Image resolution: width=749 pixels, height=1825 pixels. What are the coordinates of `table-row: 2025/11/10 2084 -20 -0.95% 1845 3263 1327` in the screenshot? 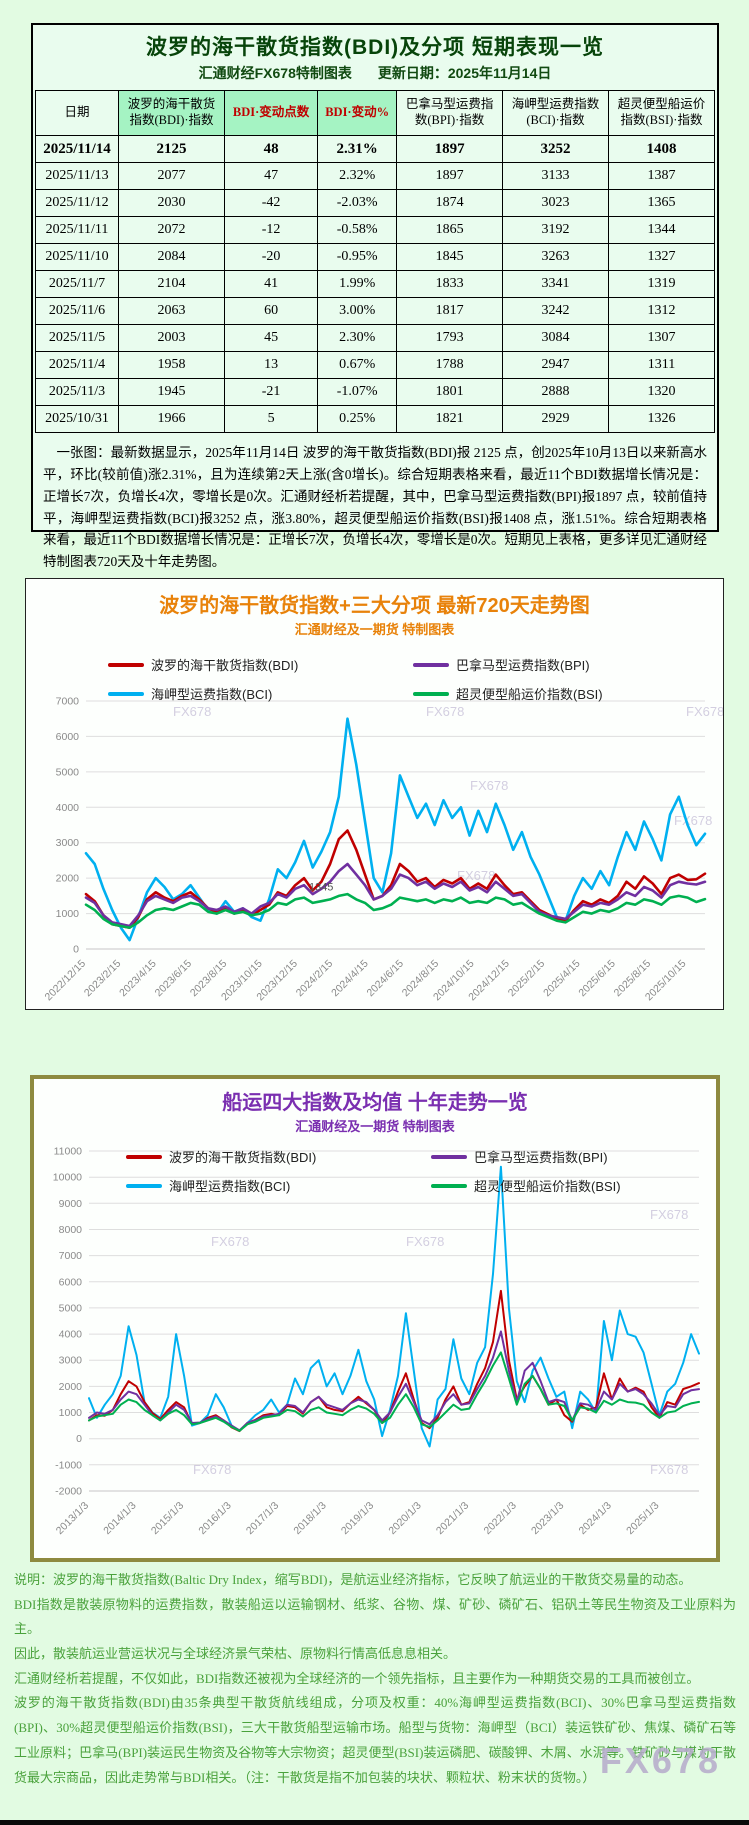 It's located at (375, 257).